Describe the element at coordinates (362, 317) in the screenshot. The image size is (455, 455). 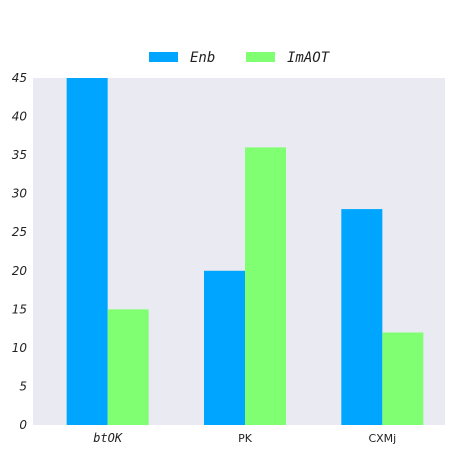
I see `bar-Enb-CXMj` at that location.